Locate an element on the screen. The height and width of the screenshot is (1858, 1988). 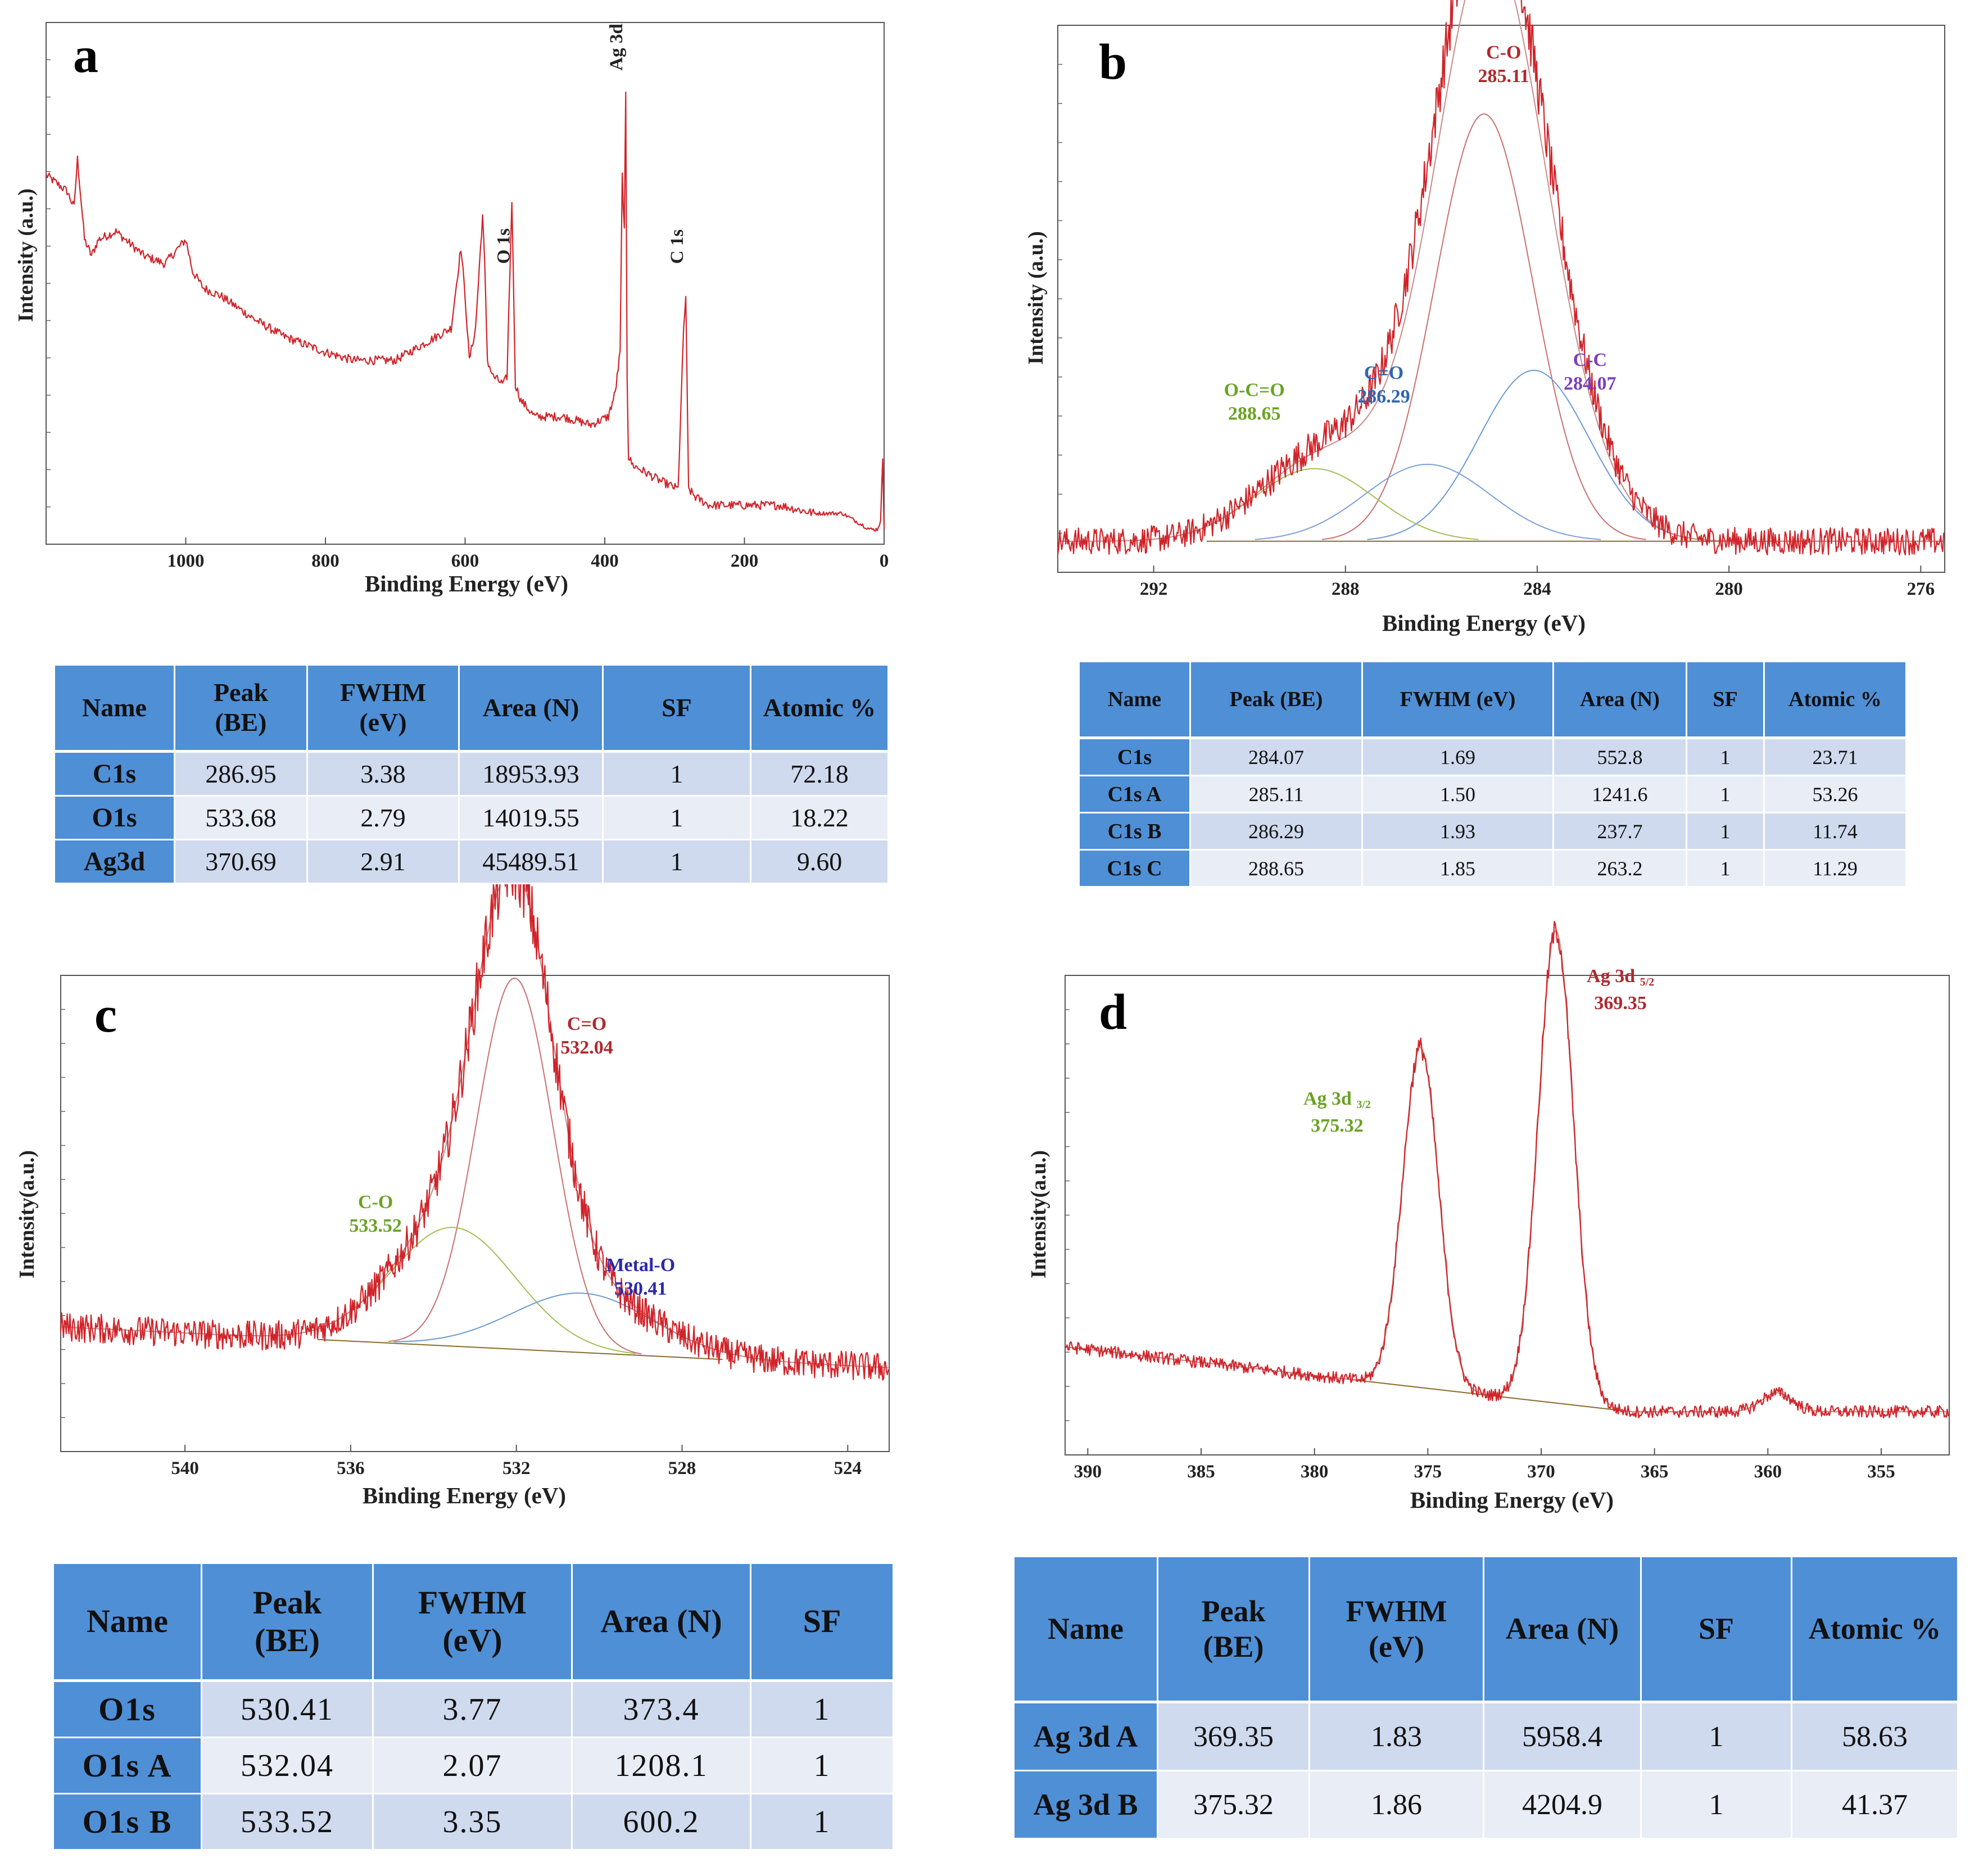
value-cell: 2.07 is located at coordinates (473, 1766).